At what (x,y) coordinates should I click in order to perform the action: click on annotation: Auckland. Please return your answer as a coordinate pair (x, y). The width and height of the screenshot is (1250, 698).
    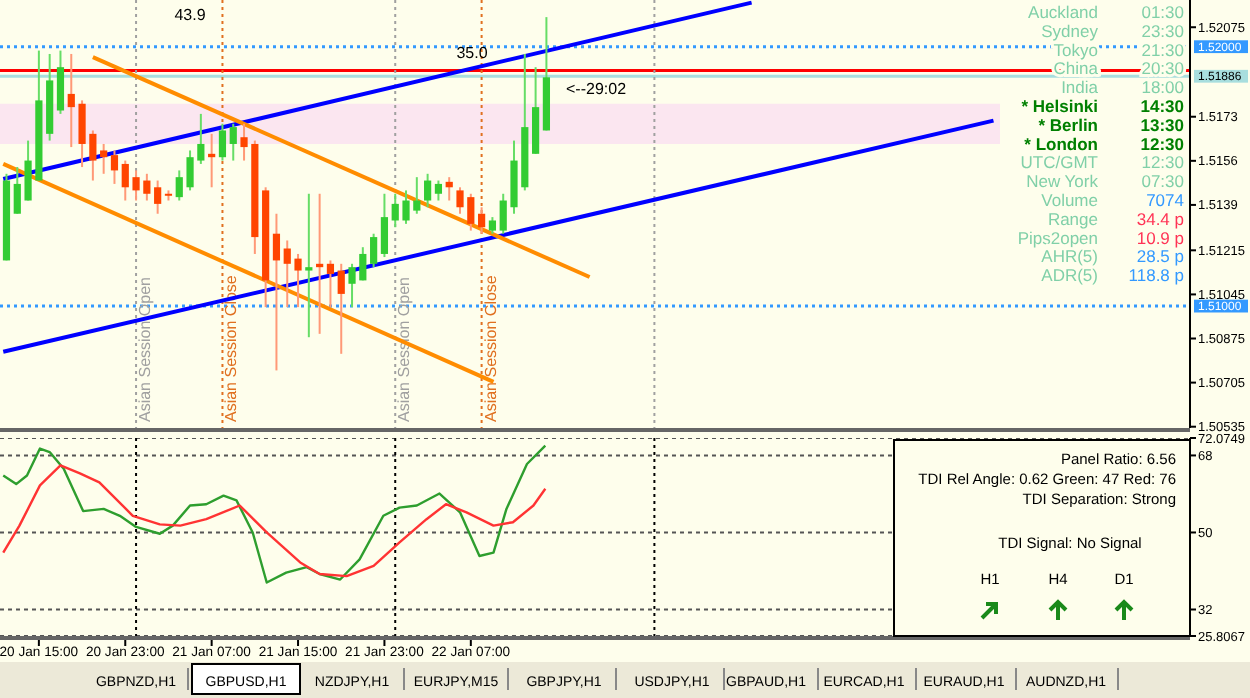
    Looking at the image, I should click on (1063, 12).